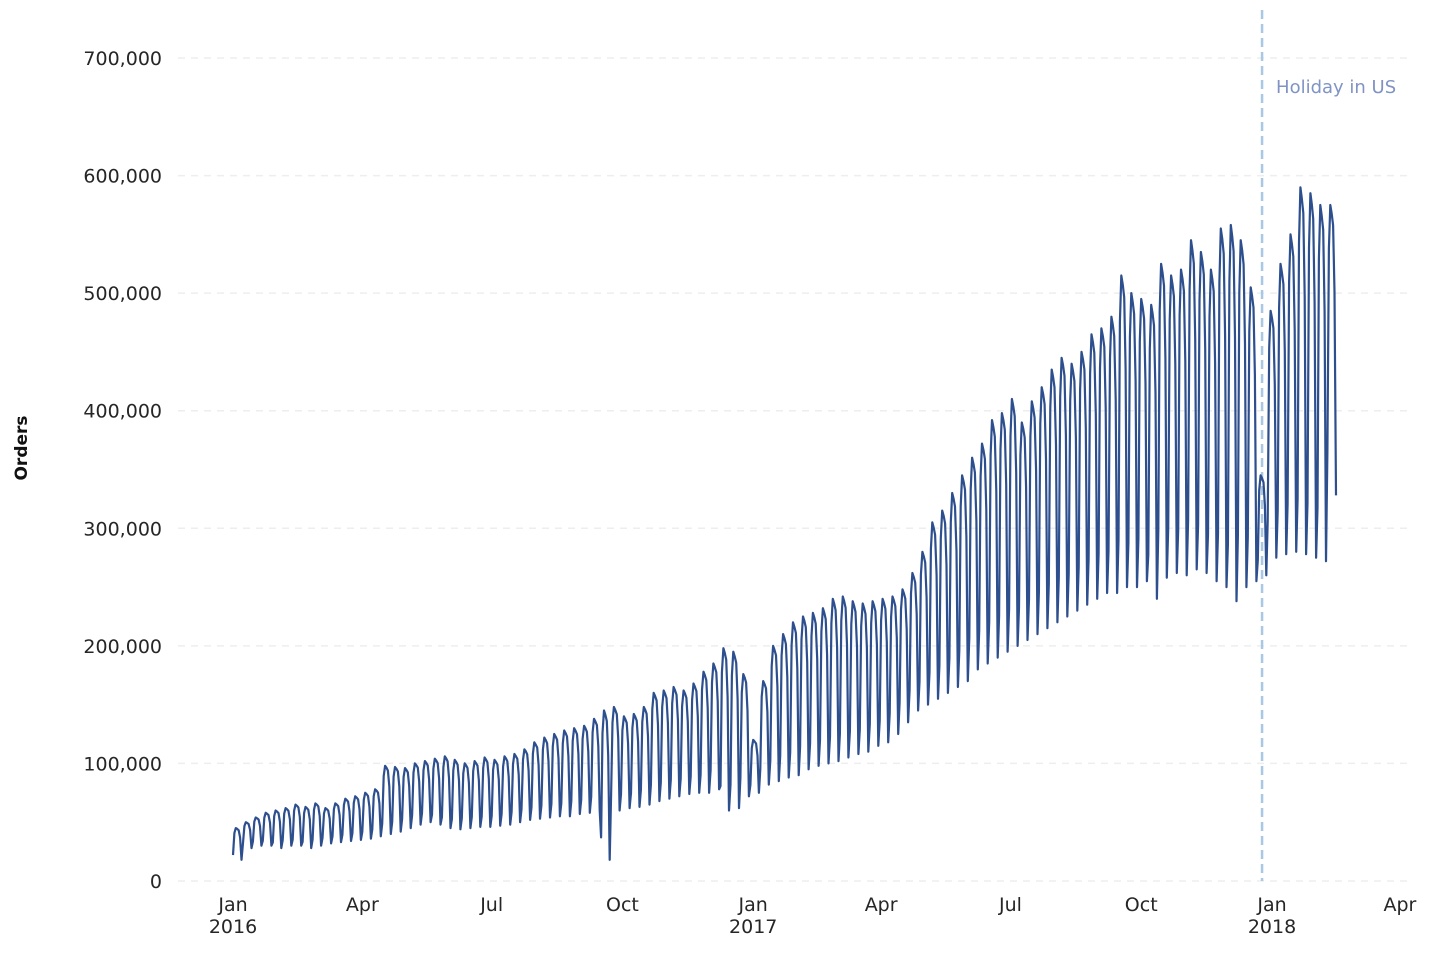  I want to click on holiday-annotation-label: Holiday in US, so click(1336, 87).